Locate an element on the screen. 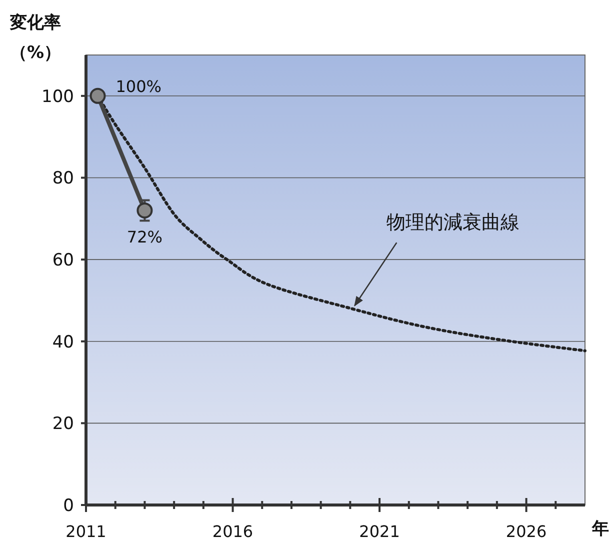 The height and width of the screenshot is (547, 611). y-tick-label: 60 is located at coordinates (63, 260).